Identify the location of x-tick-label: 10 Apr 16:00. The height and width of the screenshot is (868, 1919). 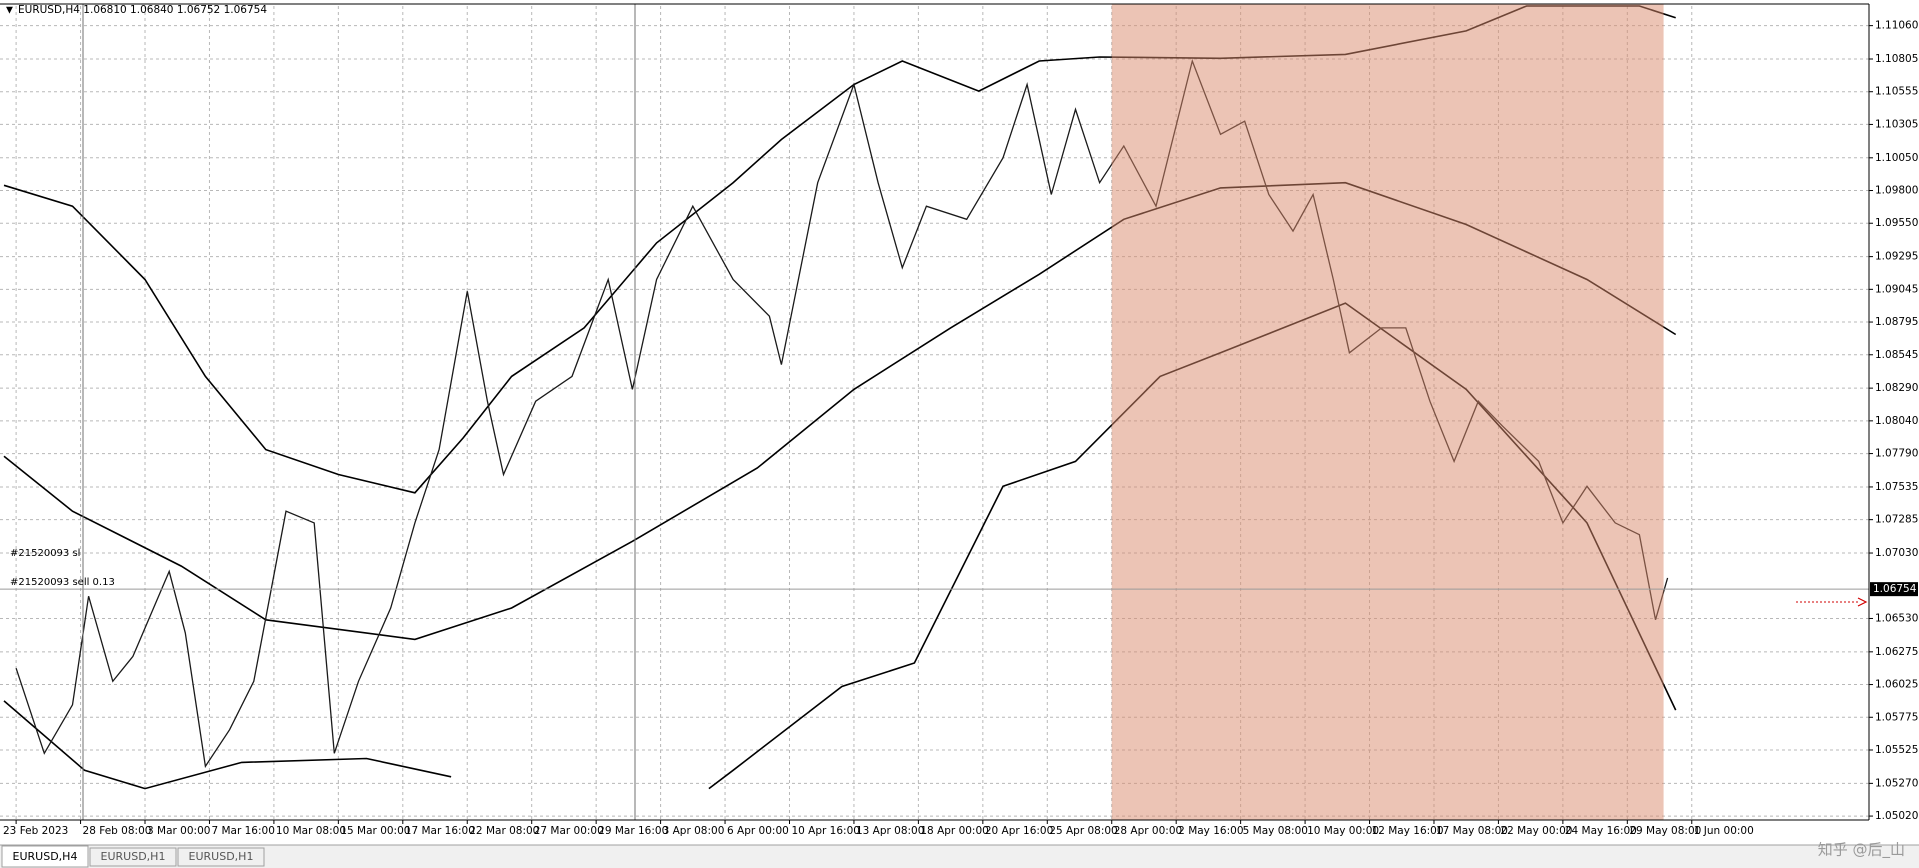
(825, 831).